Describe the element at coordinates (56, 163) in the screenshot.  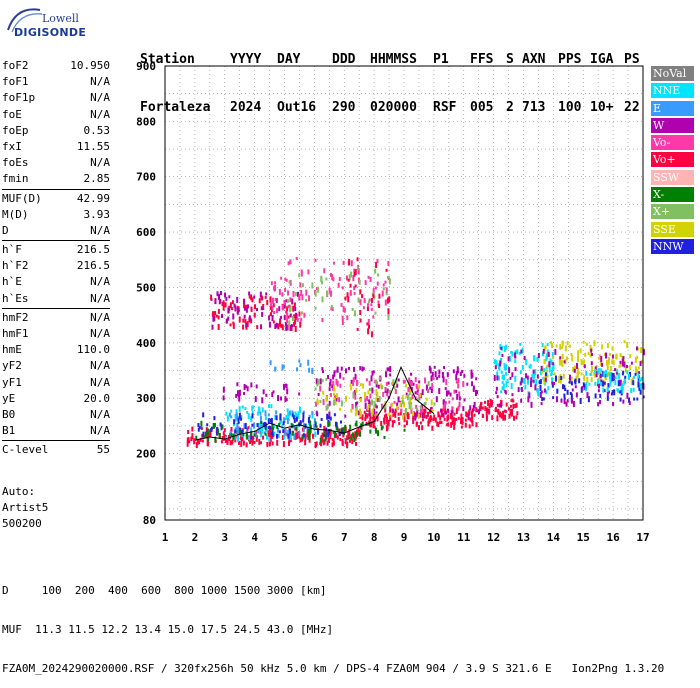
I see `param-row: foEs N/A` at that location.